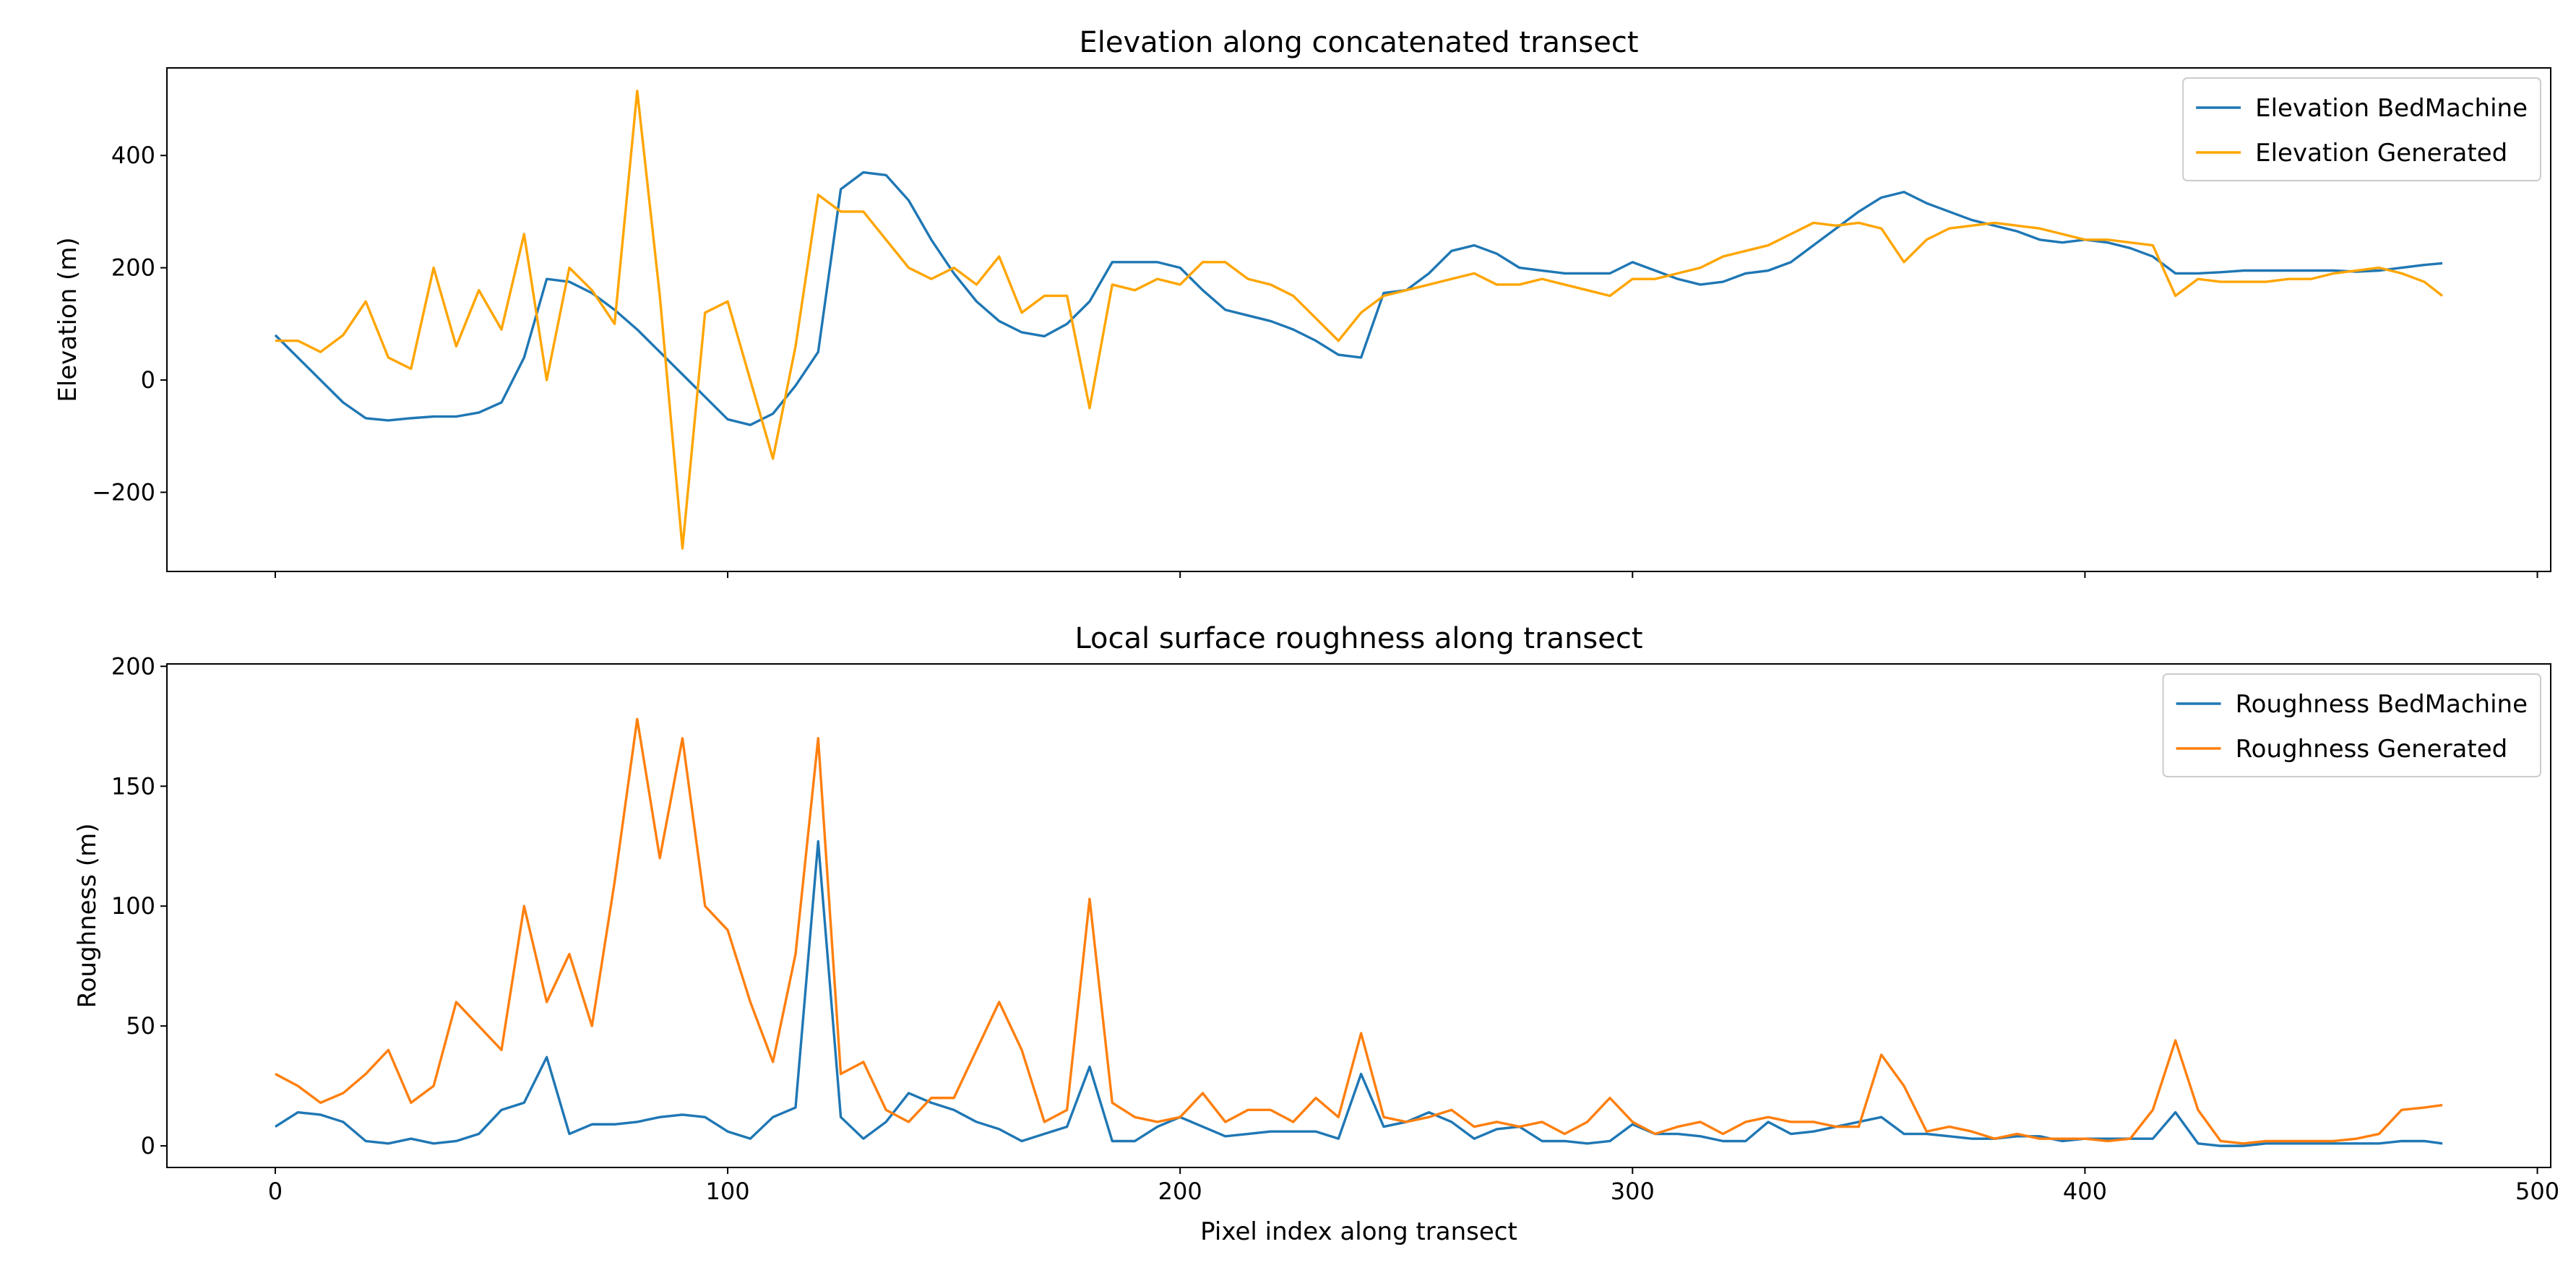 The width and height of the screenshot is (2576, 1278). What do you see at coordinates (2085, 1191) in the screenshot?
I see `x-tick-label: 400` at bounding box center [2085, 1191].